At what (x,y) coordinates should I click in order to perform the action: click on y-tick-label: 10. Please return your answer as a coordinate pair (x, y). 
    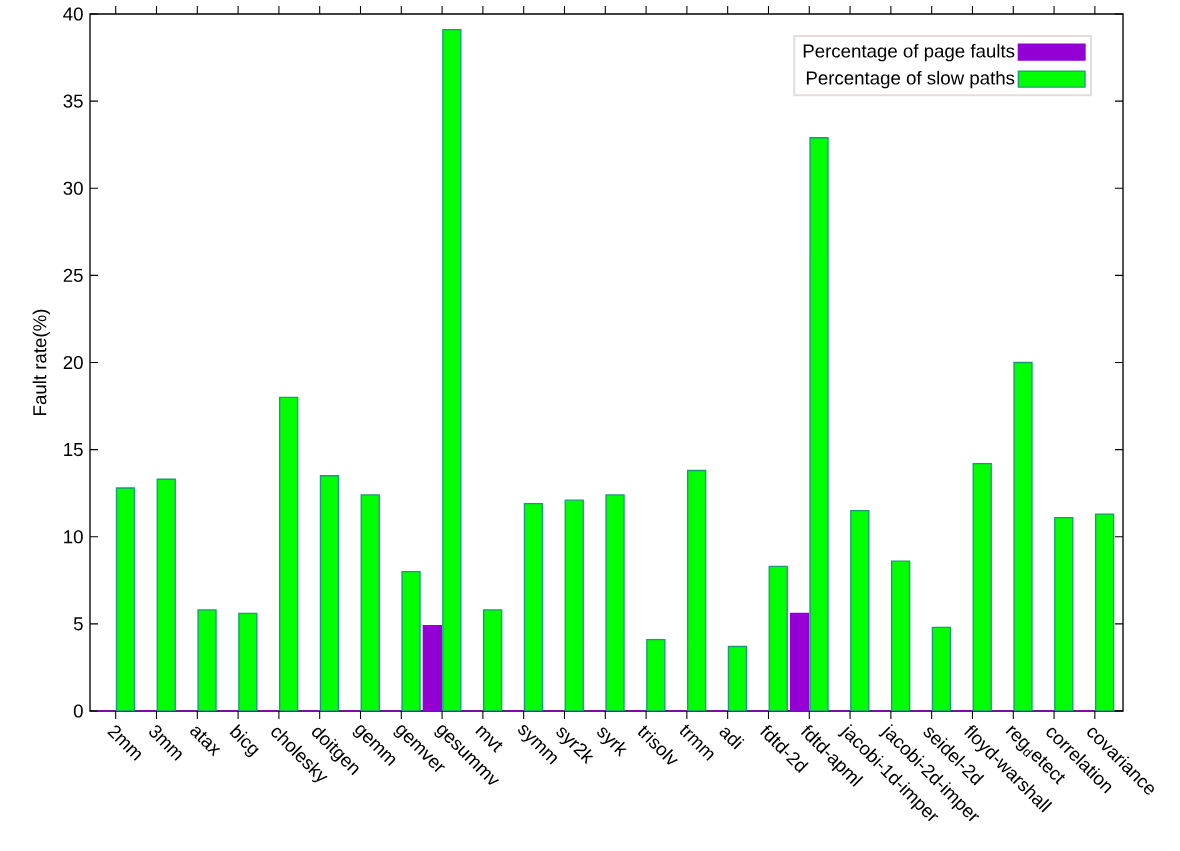
    Looking at the image, I should click on (73, 537).